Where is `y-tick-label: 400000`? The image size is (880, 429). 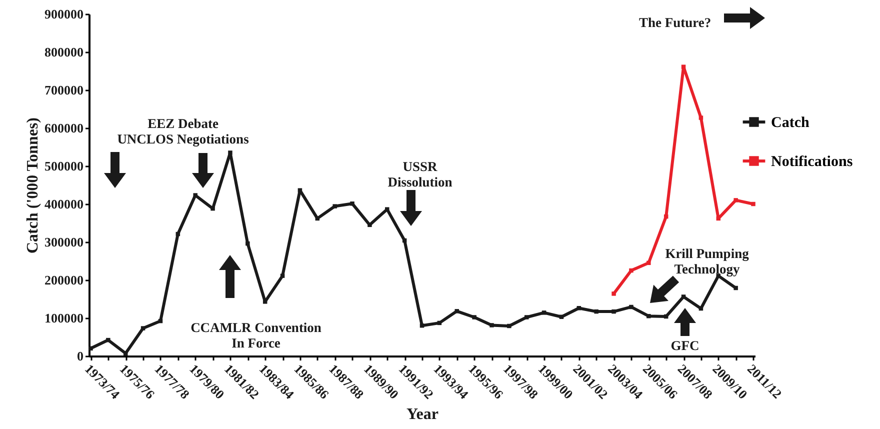
y-tick-label: 400000 is located at coordinates (64, 204).